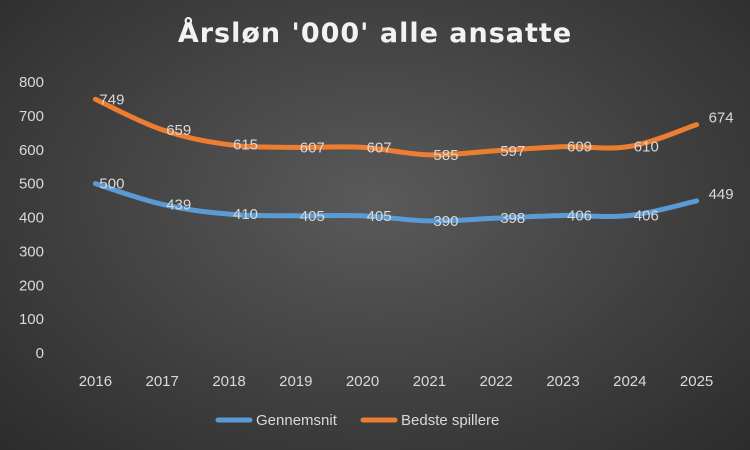 This screenshot has width=750, height=450. Describe the element at coordinates (111, 99) in the screenshot. I see `data-label-bedste-spillere: 749` at that location.